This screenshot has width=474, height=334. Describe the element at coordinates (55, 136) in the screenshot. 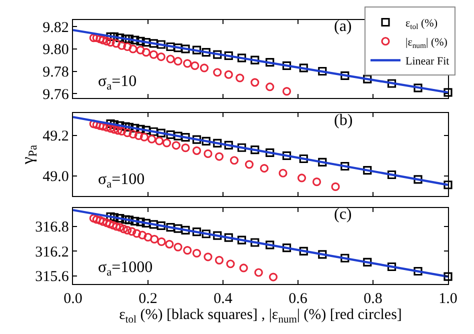

I see `y-tick-label: 49.2` at that location.